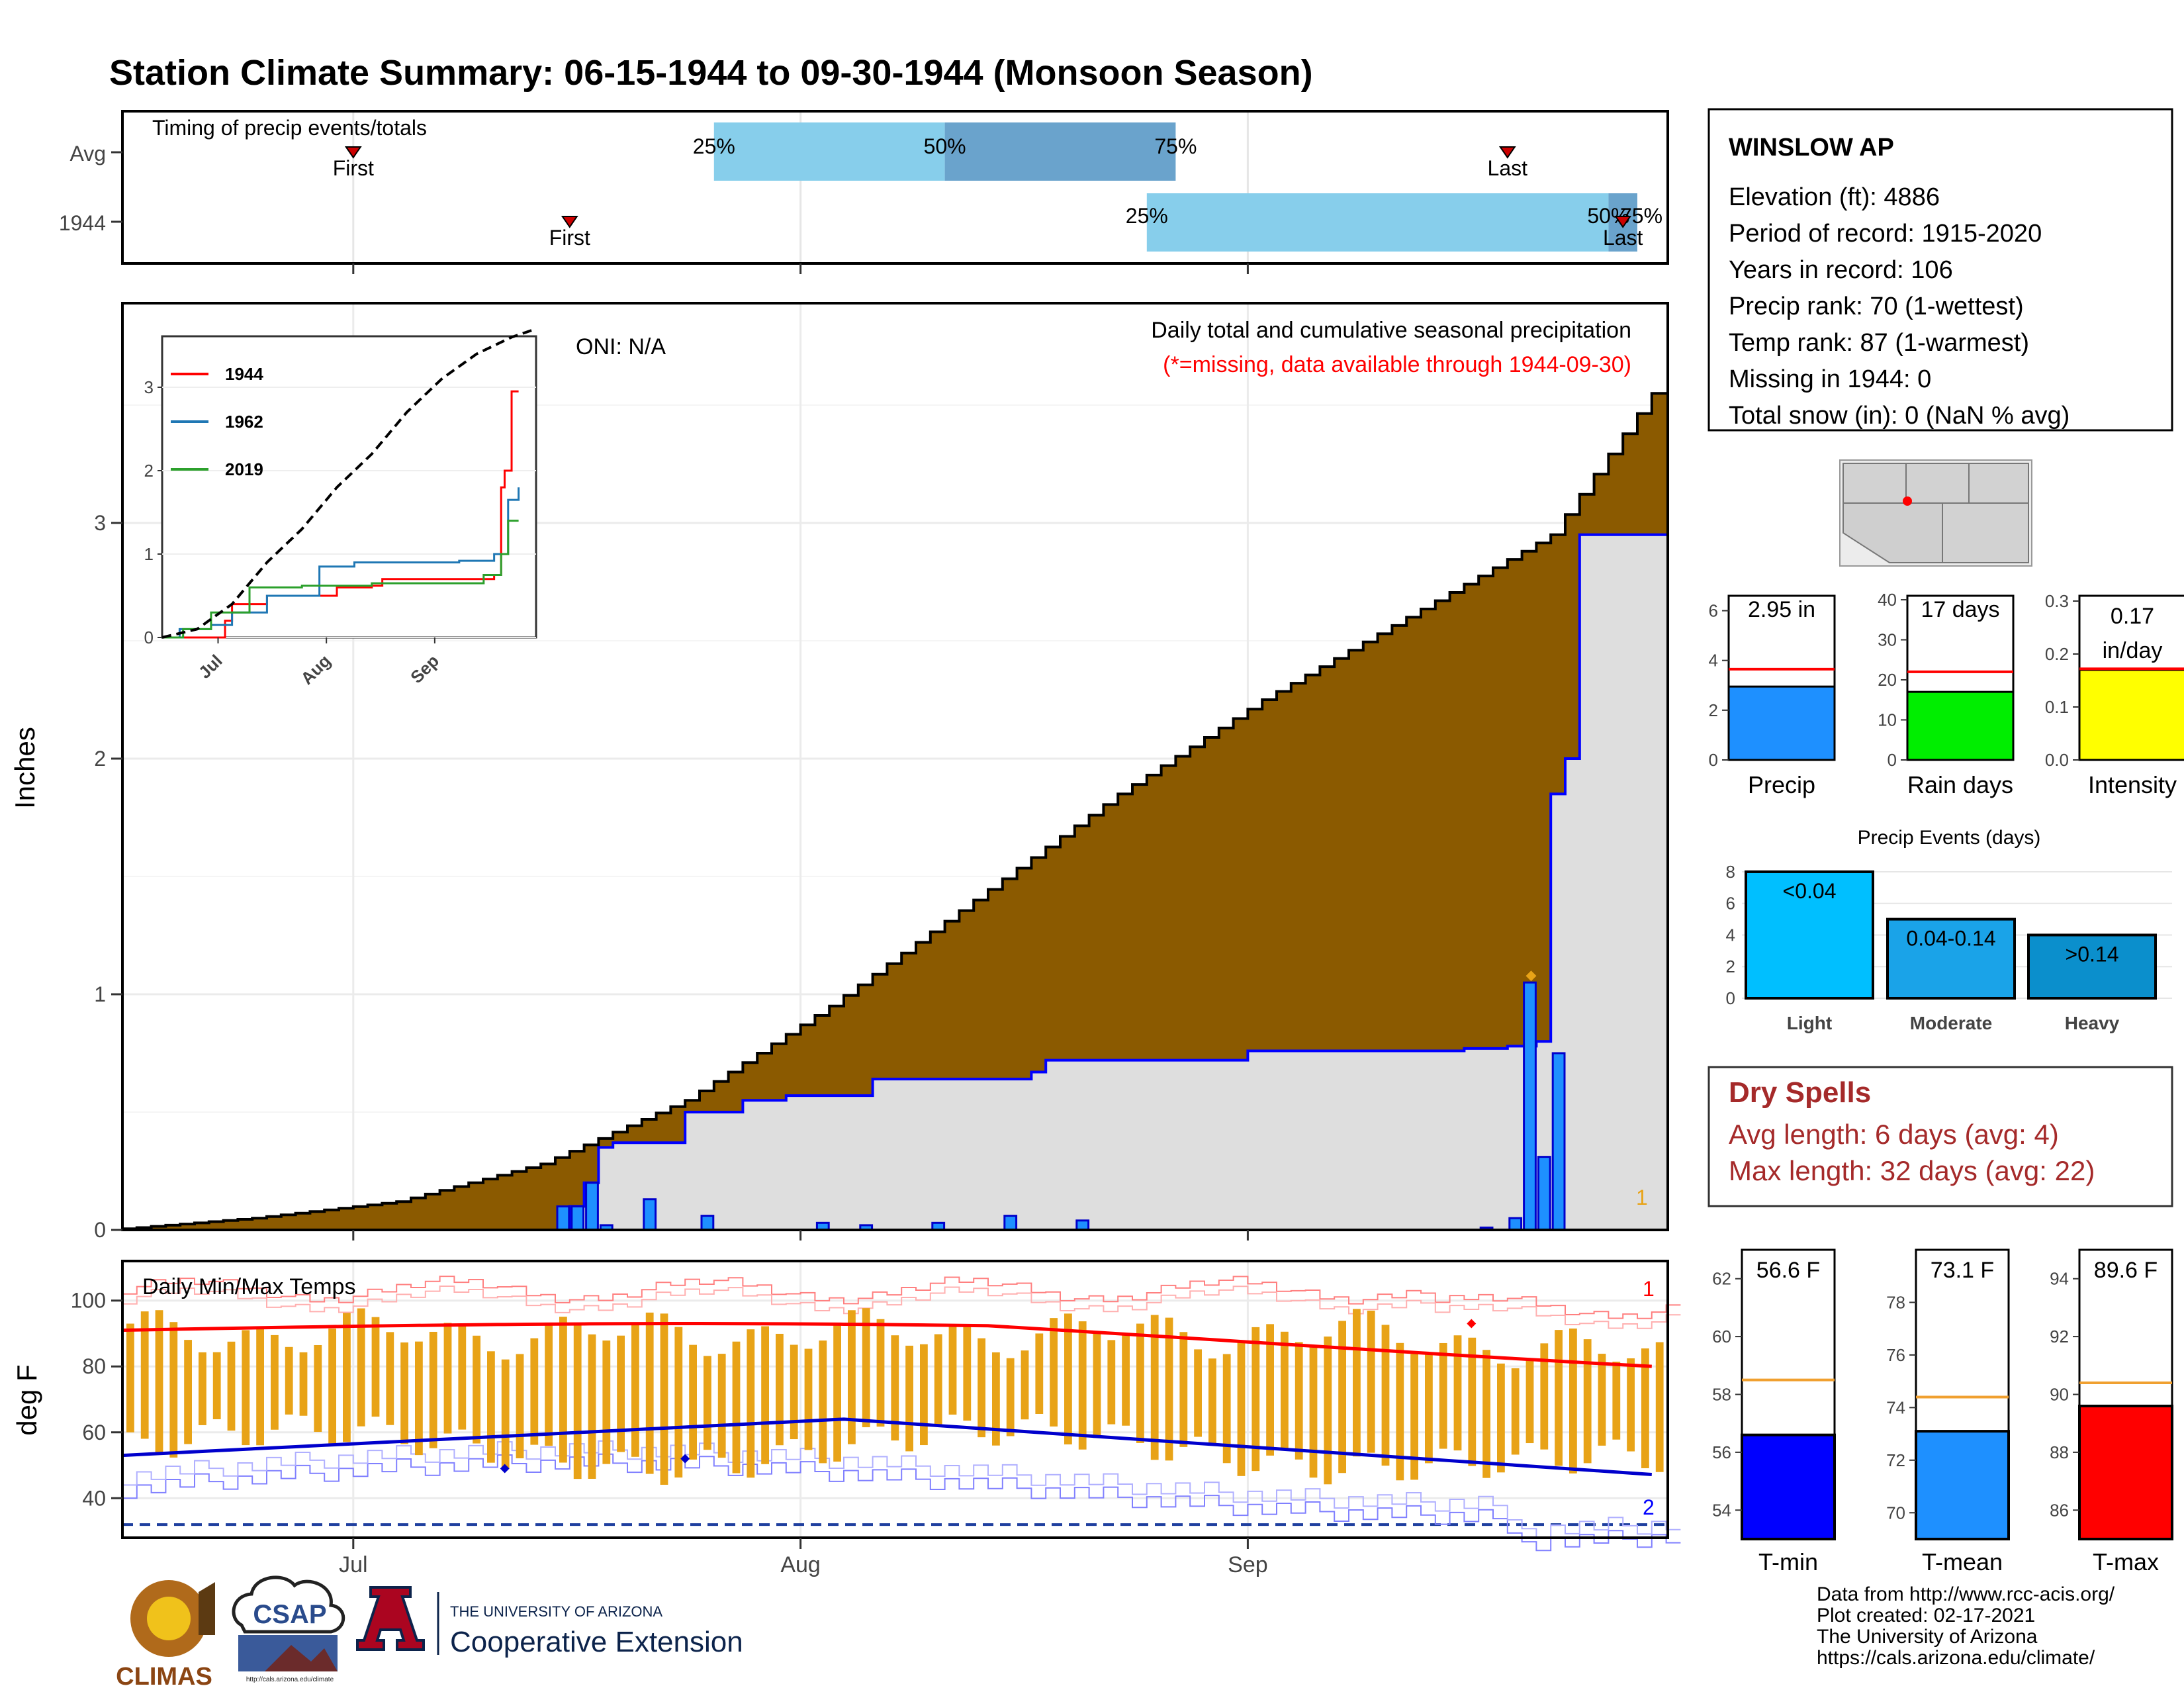 The image size is (2184, 1688). What do you see at coordinates (1781, 784) in the screenshot?
I see `mini-bar-category-label: Precip` at bounding box center [1781, 784].